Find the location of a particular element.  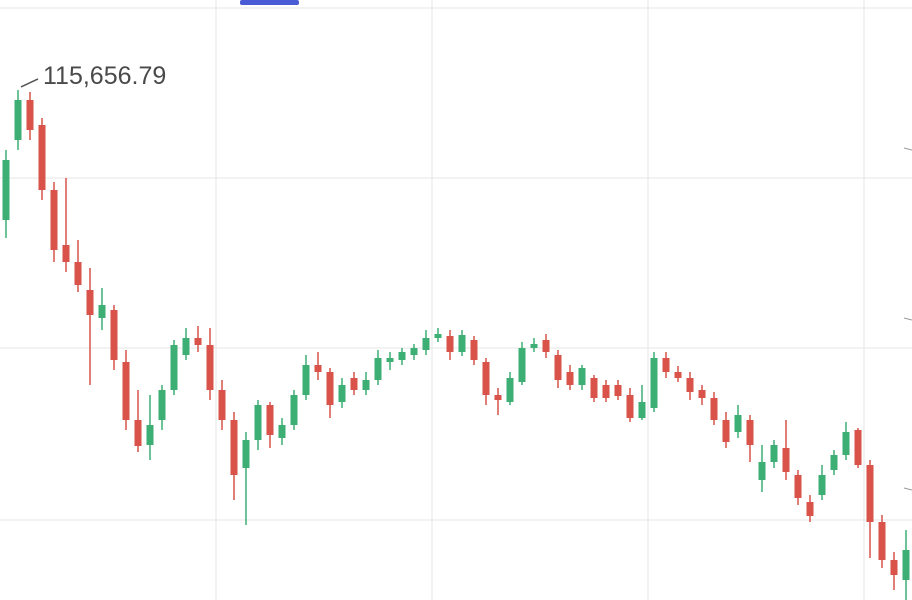

annotation-leader is located at coordinates (29, 83).